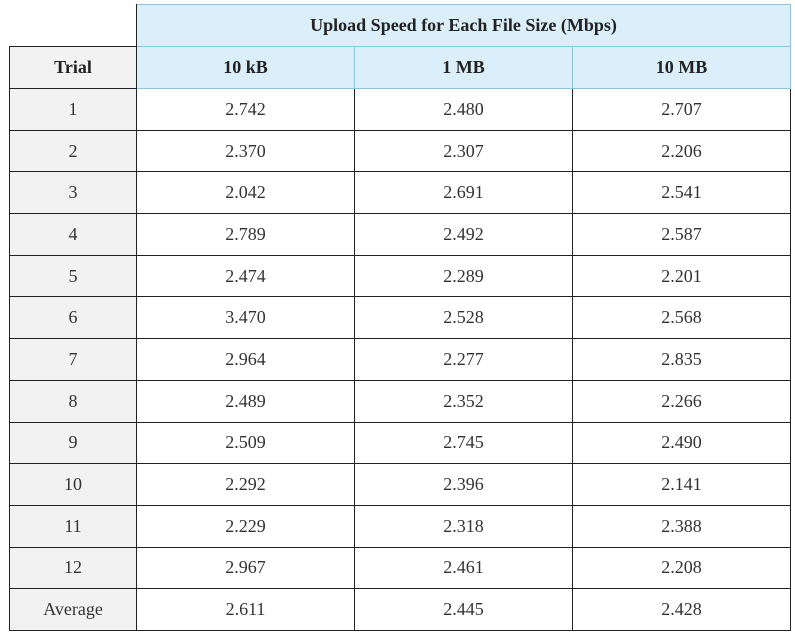 This screenshot has width=795, height=639. I want to click on column-header-10kb: 10 kB, so click(245, 67).